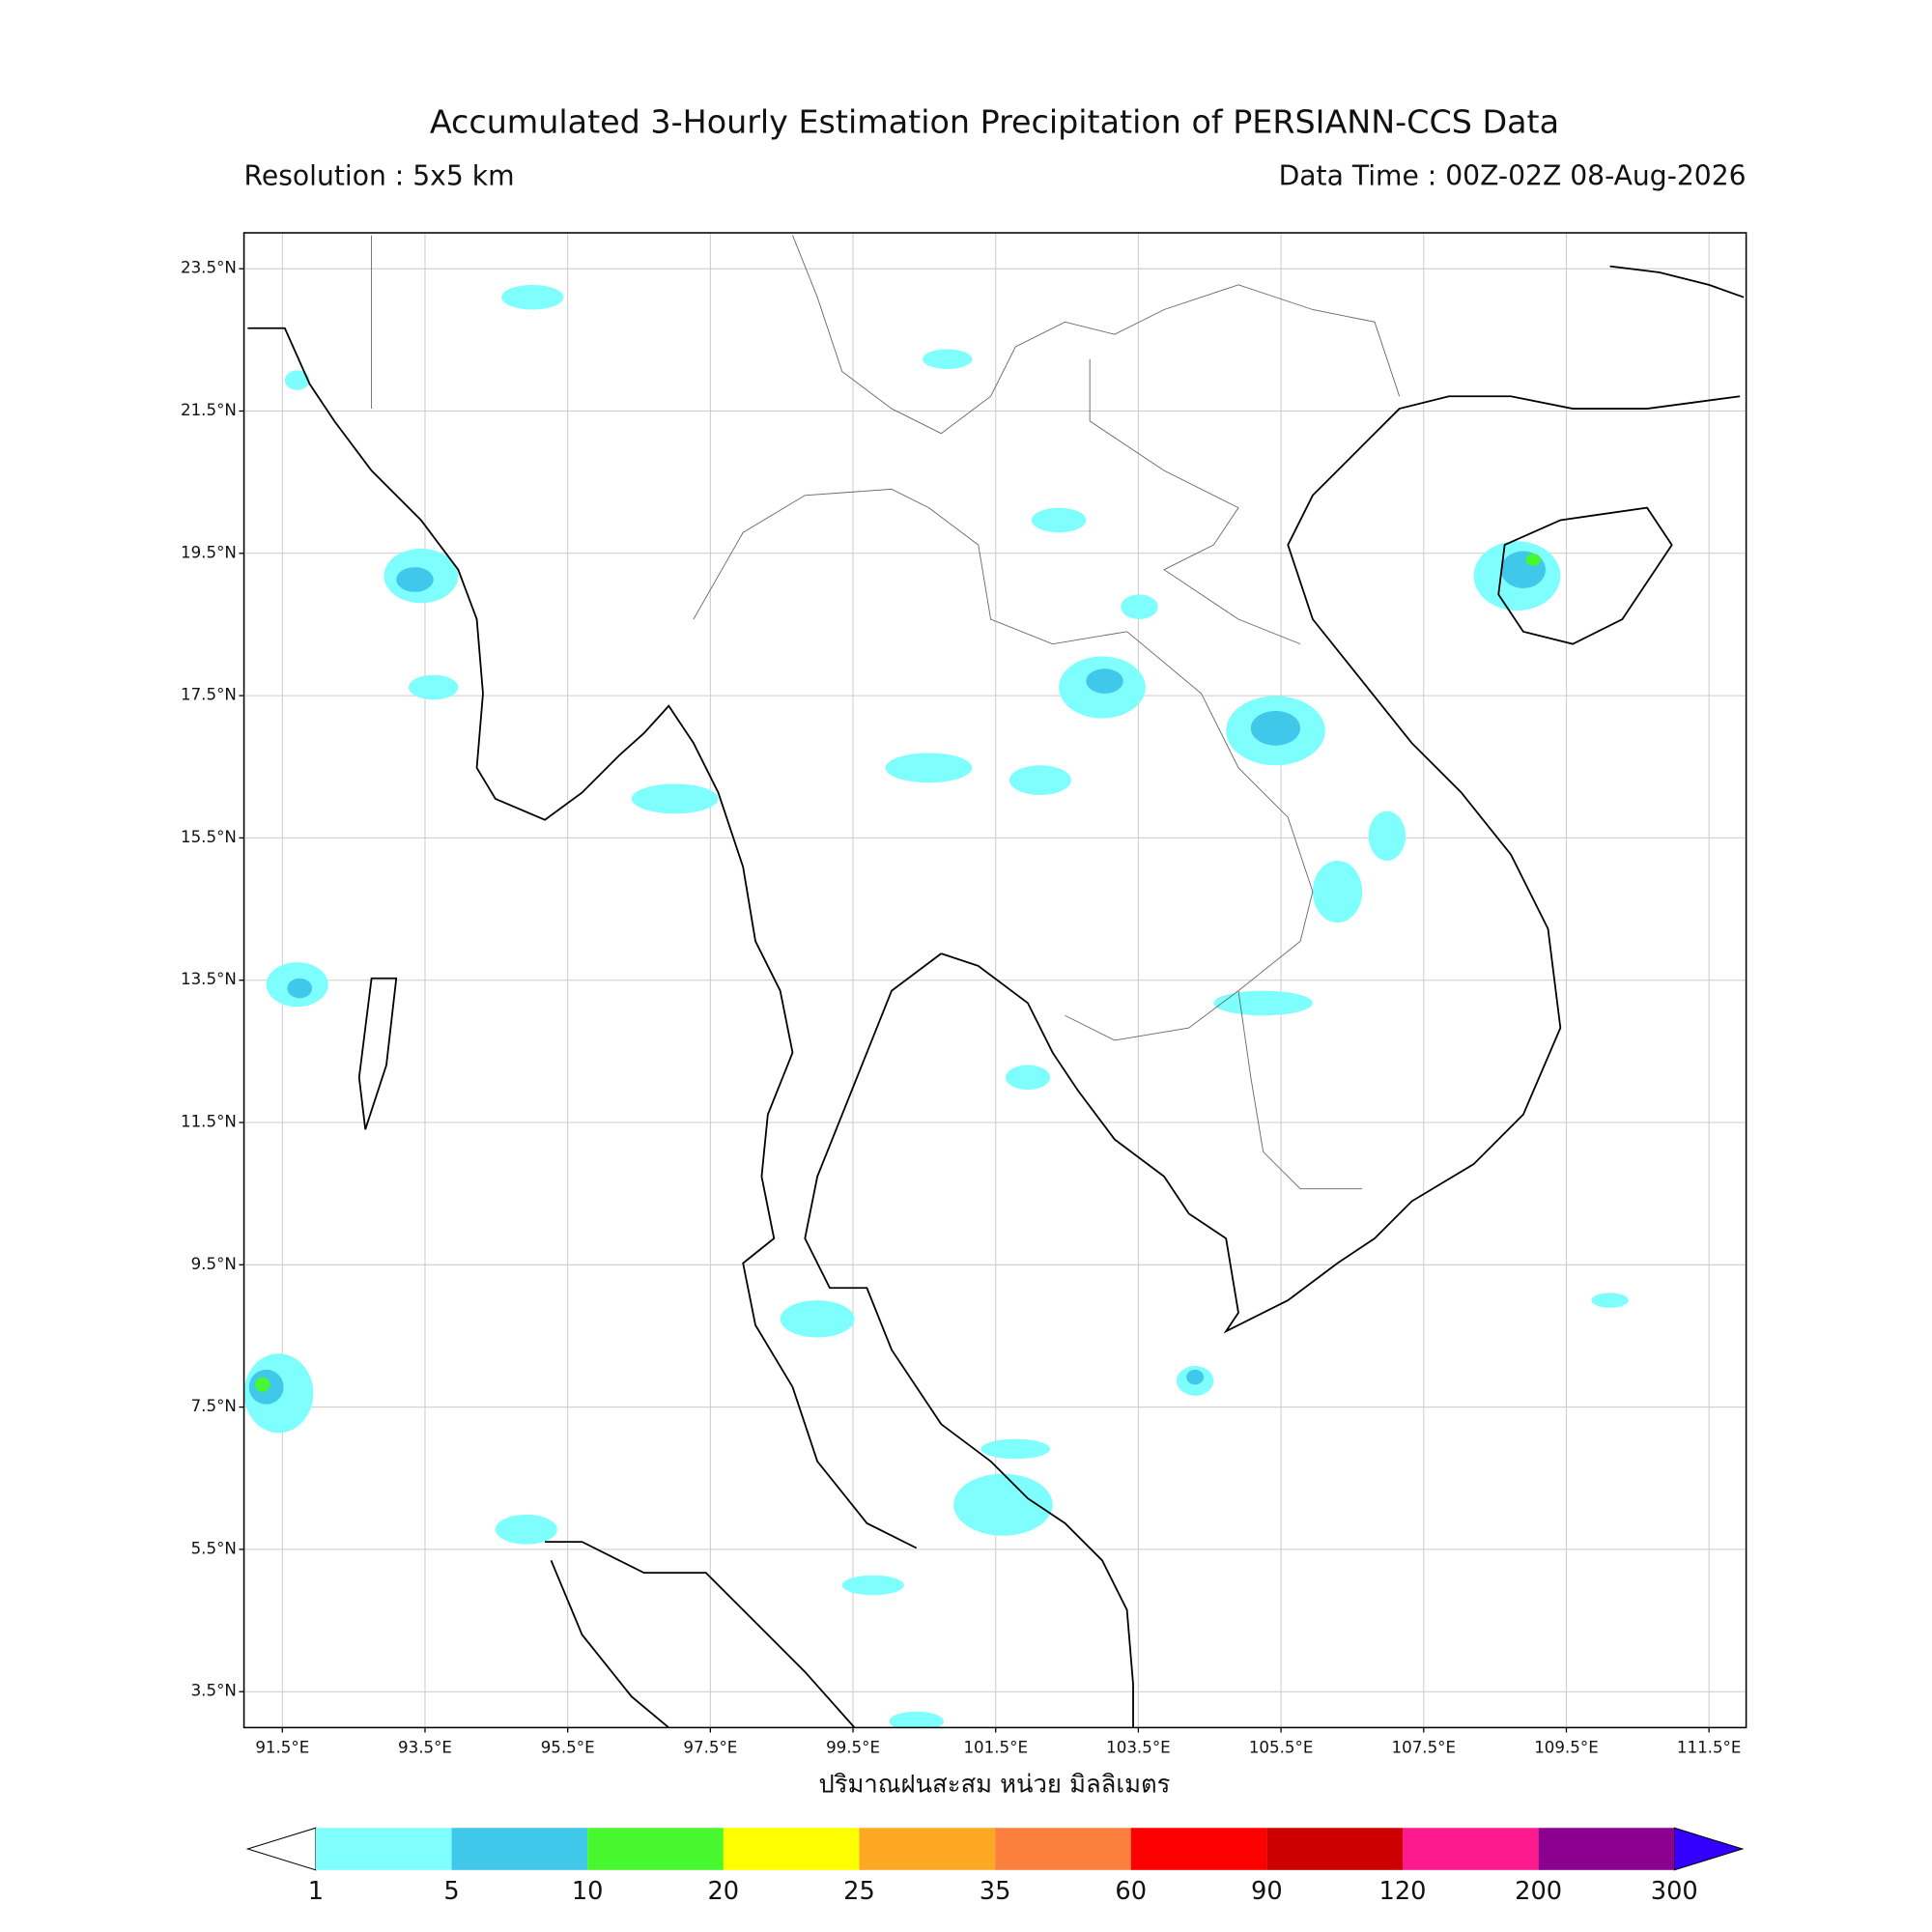  I want to click on y-tick-label: 11.5°N, so click(209, 1122).